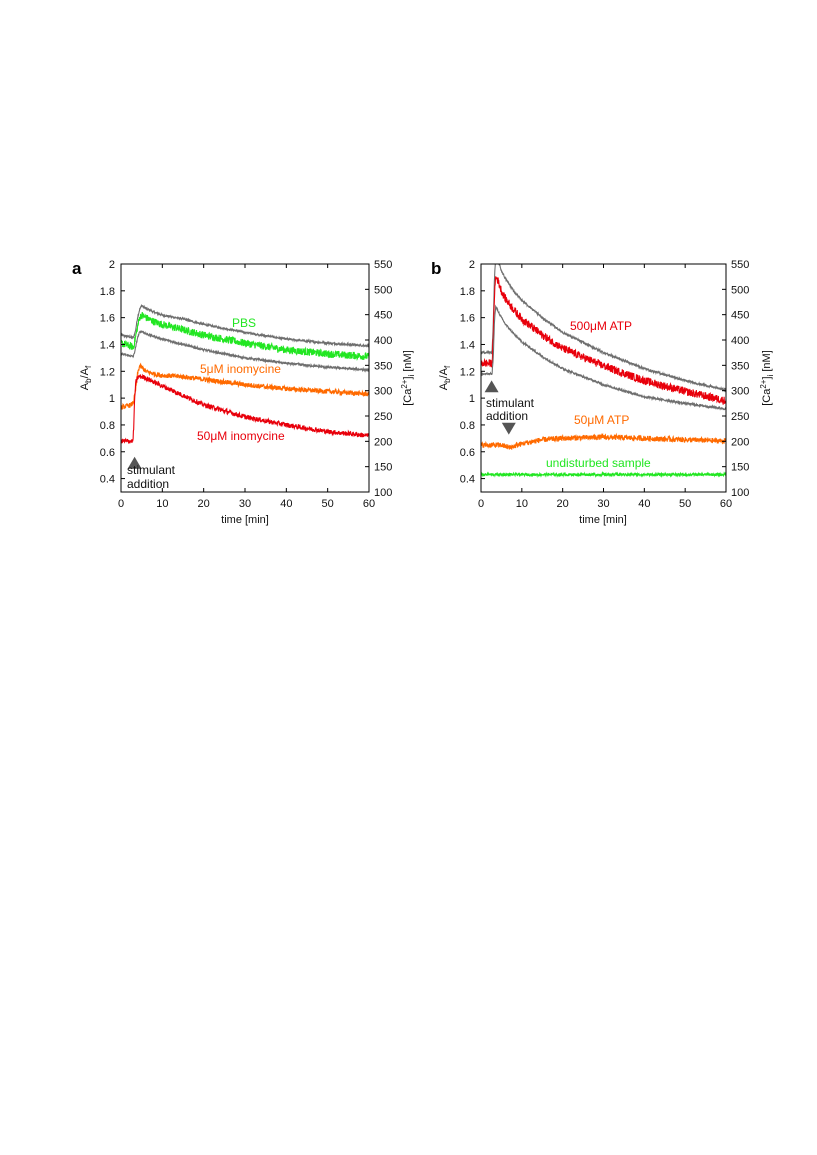 This screenshot has width=817, height=1155. I want to click on panel-a-label-5um-inomycine: 5μM inomycine, so click(240, 369).